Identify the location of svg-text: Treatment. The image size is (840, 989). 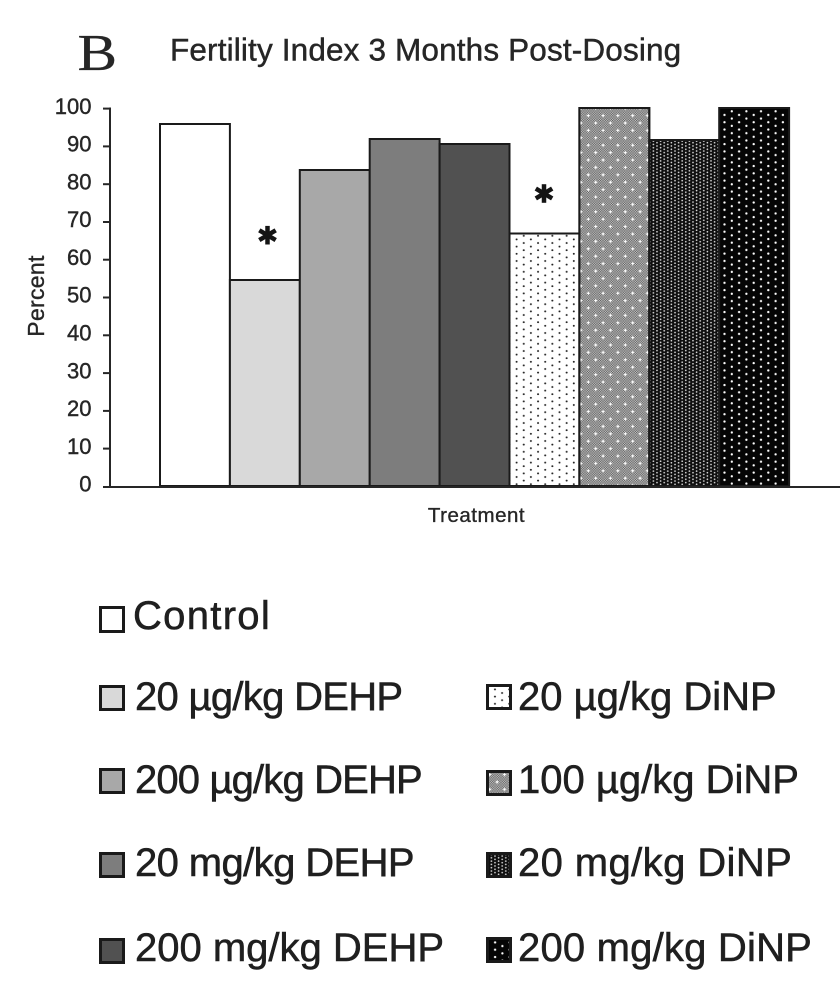
(476, 515).